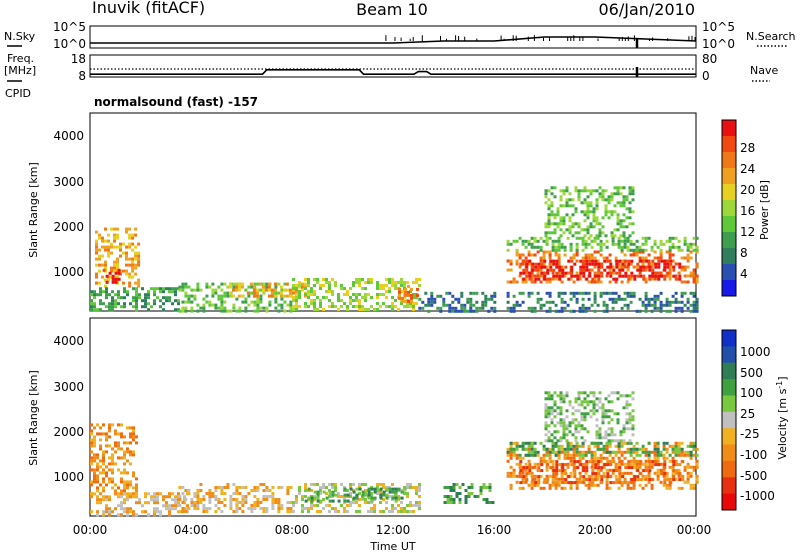 This screenshot has height=554, width=800. What do you see at coordinates (489, 299) in the screenshot?
I see `power-cell-r7` at bounding box center [489, 299].